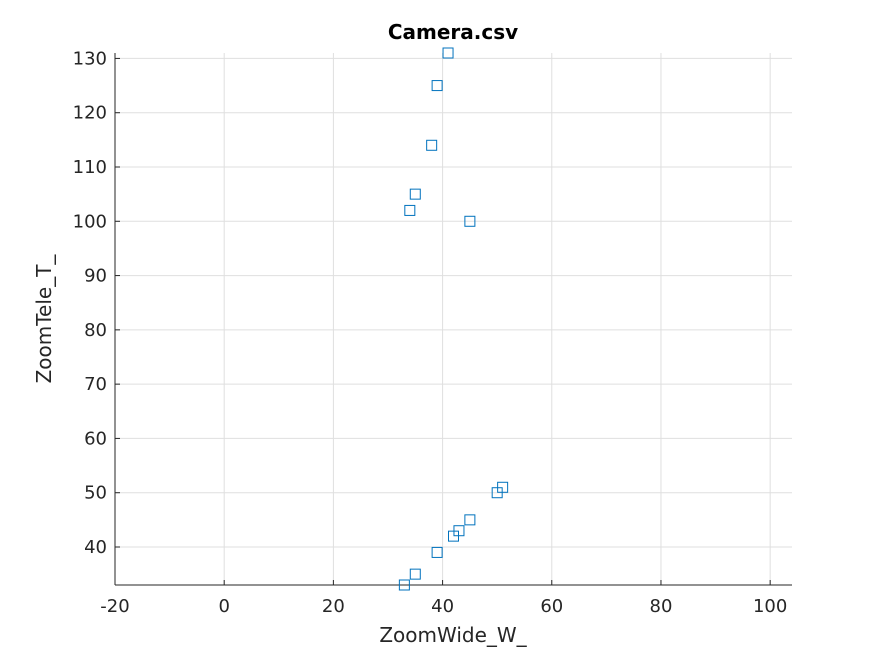  What do you see at coordinates (661, 606) in the screenshot?
I see `x-tick-label: 80` at bounding box center [661, 606].